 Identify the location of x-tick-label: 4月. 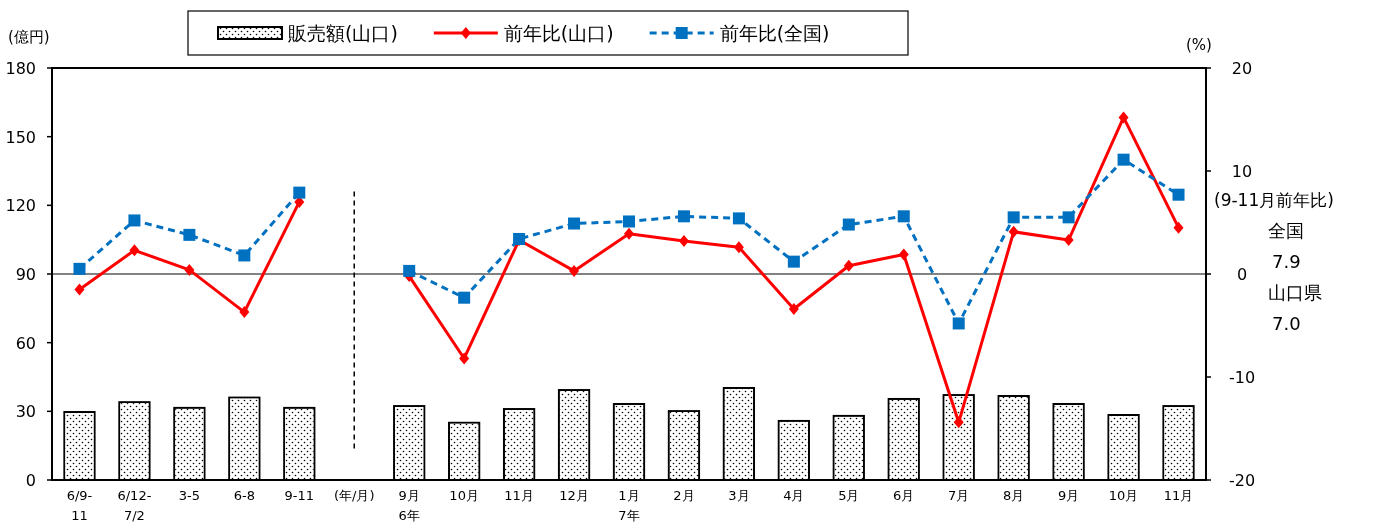
(794, 495).